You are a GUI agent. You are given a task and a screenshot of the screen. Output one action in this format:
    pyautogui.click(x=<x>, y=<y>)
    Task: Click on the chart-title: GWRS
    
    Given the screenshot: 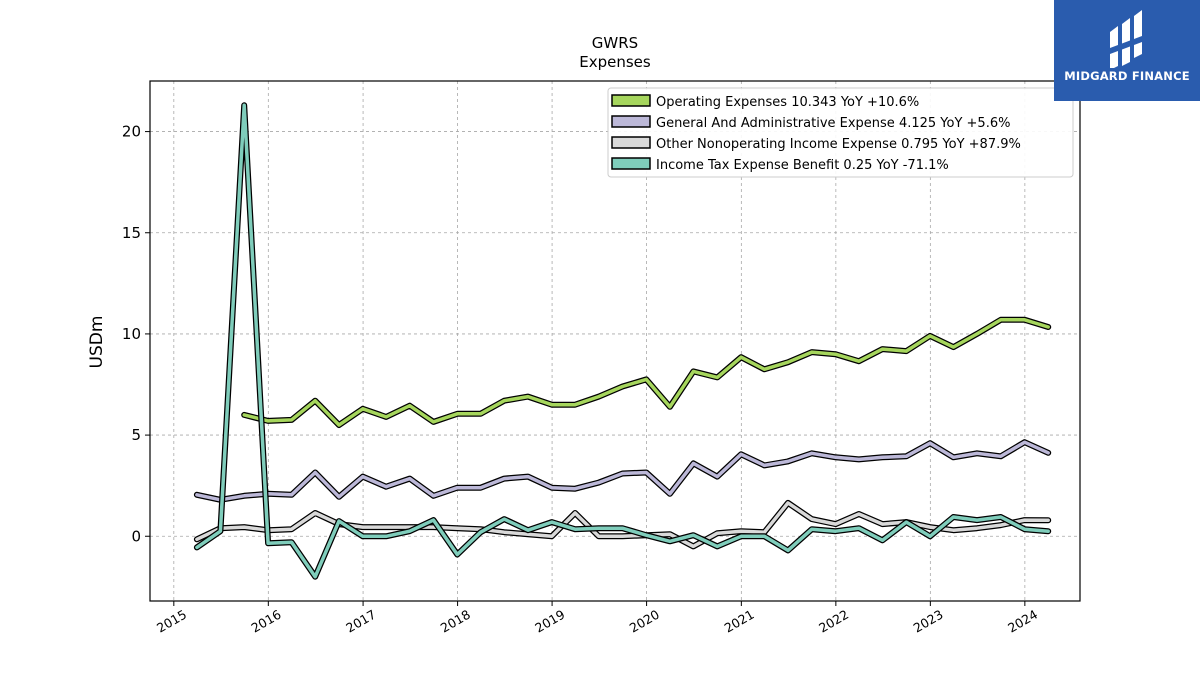 What is the action you would take?
    pyautogui.click(x=615, y=43)
    